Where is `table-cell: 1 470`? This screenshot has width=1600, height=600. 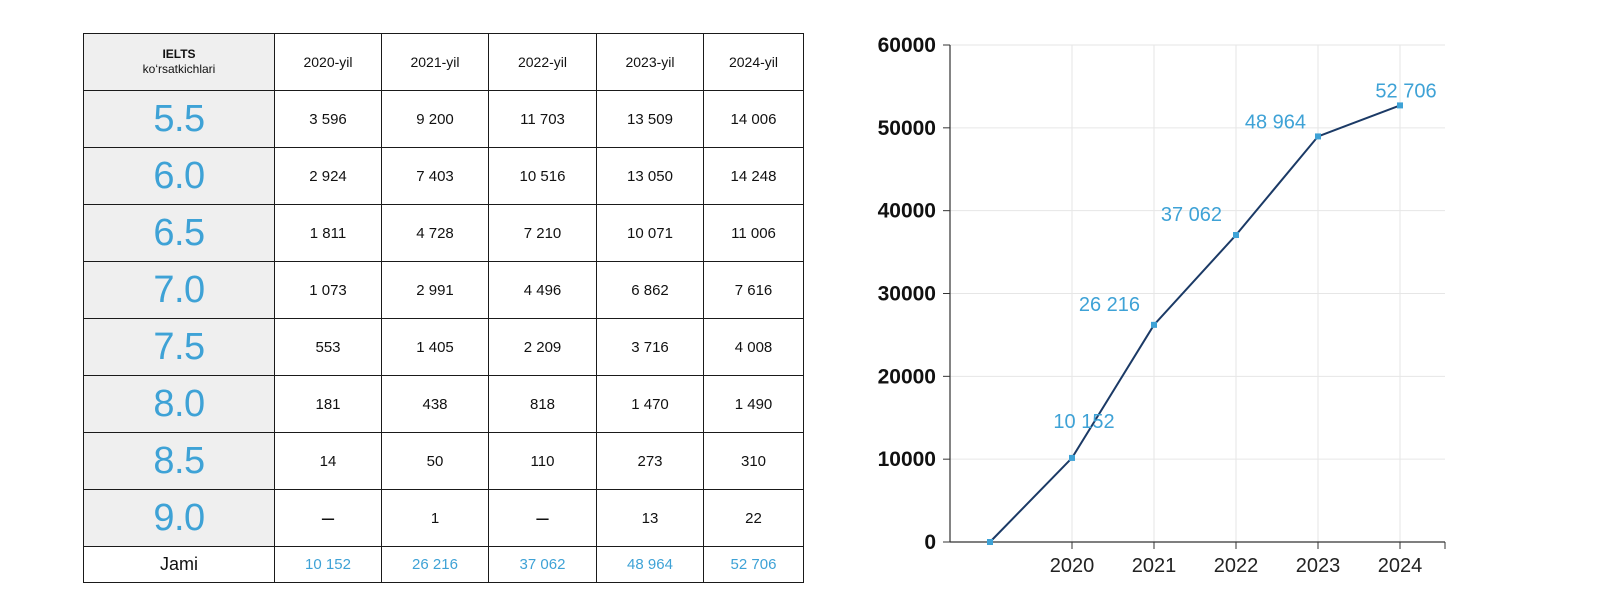
table-cell: 1 470 is located at coordinates (650, 404).